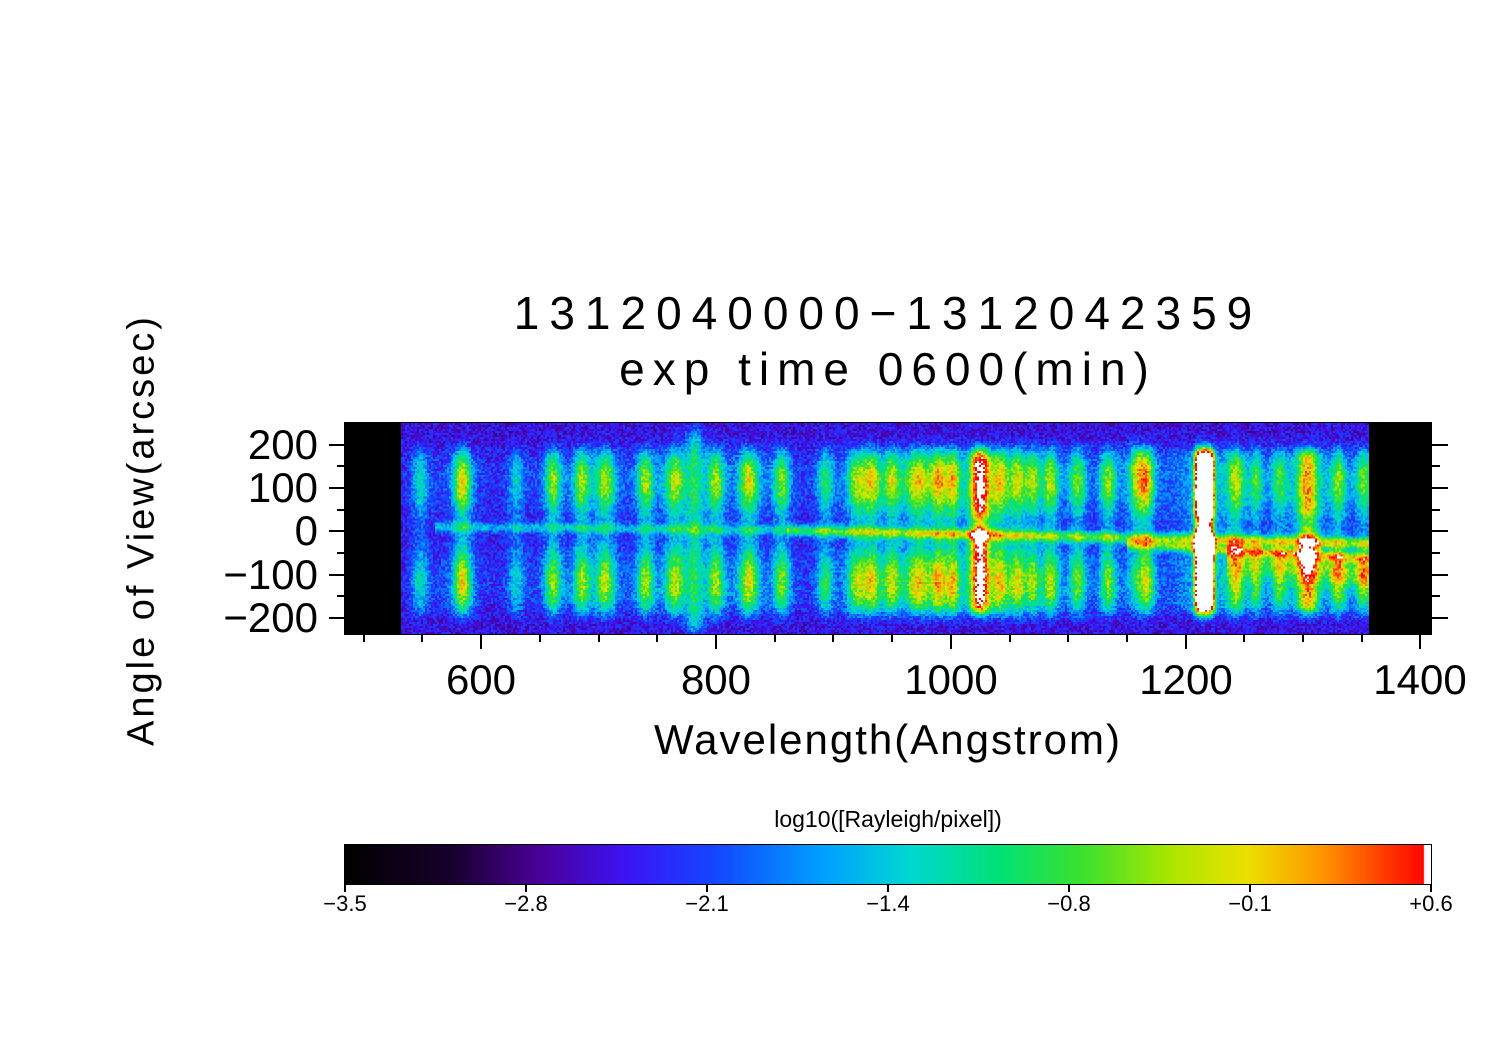 This screenshot has height=1058, width=1497. What do you see at coordinates (345, 903) in the screenshot?
I see `colorbar-tick-label-0: −3.5` at bounding box center [345, 903].